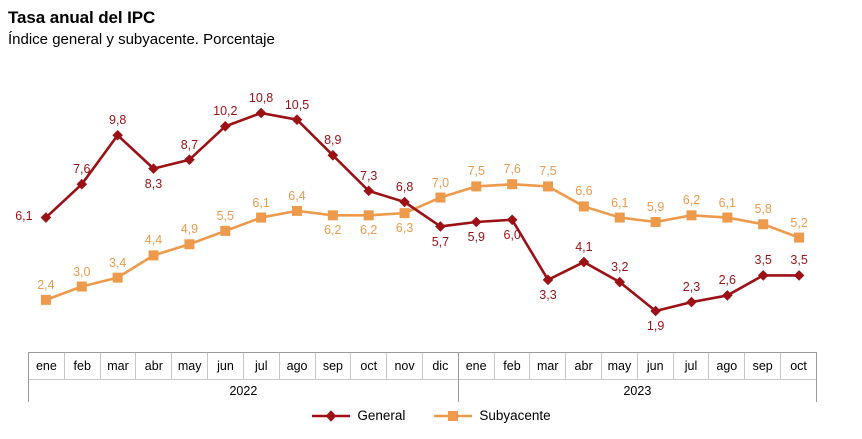 The image size is (862, 439). I want to click on data-label: 5,5, so click(225, 215).